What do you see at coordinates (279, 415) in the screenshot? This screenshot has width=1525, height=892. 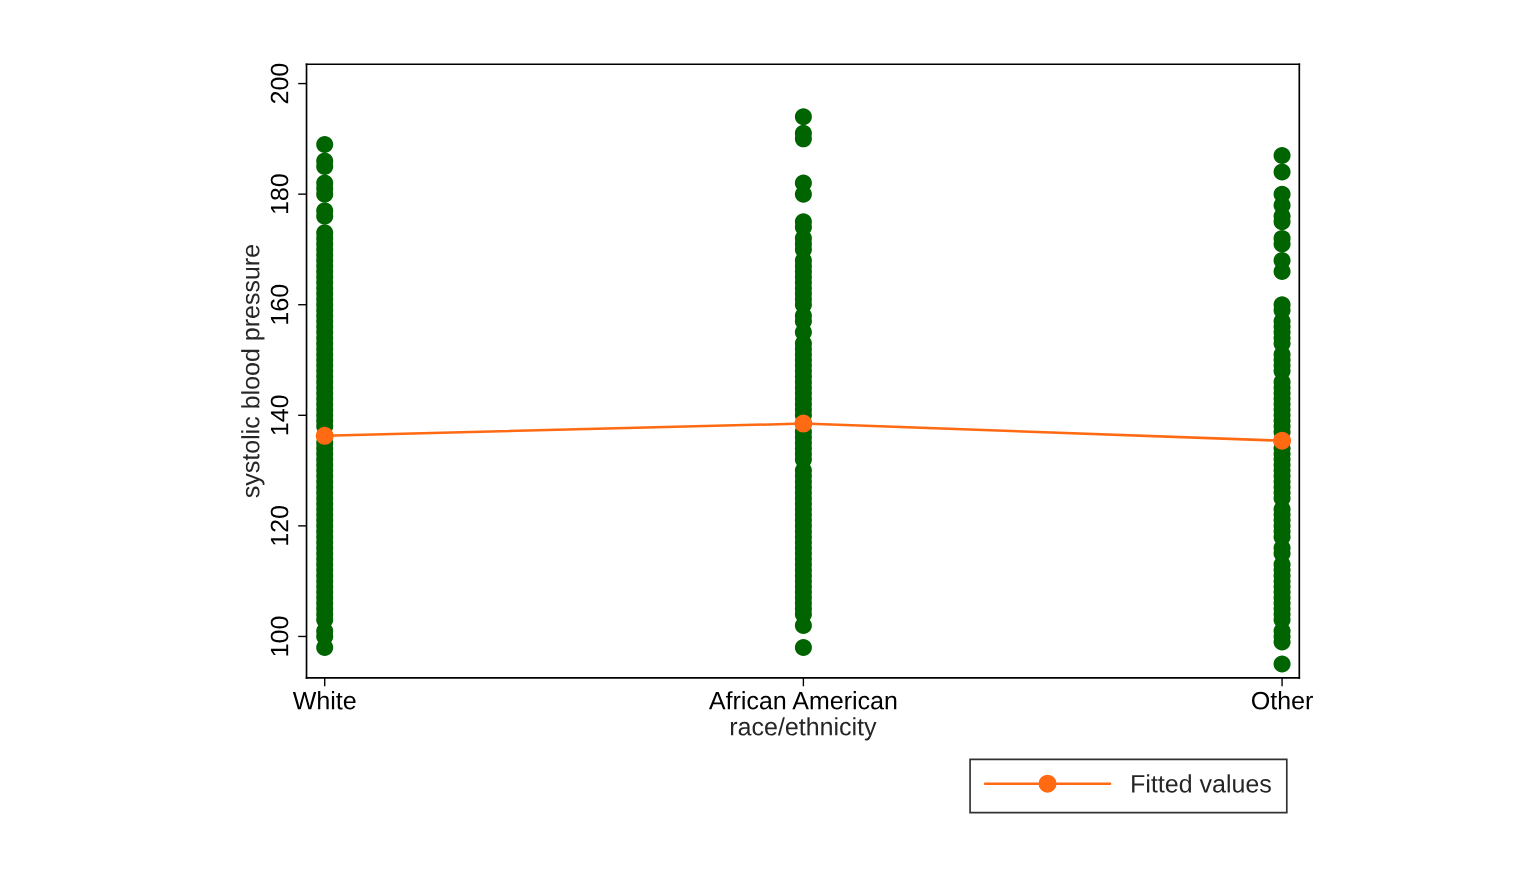 I see `y-tick-label: 140` at bounding box center [279, 415].